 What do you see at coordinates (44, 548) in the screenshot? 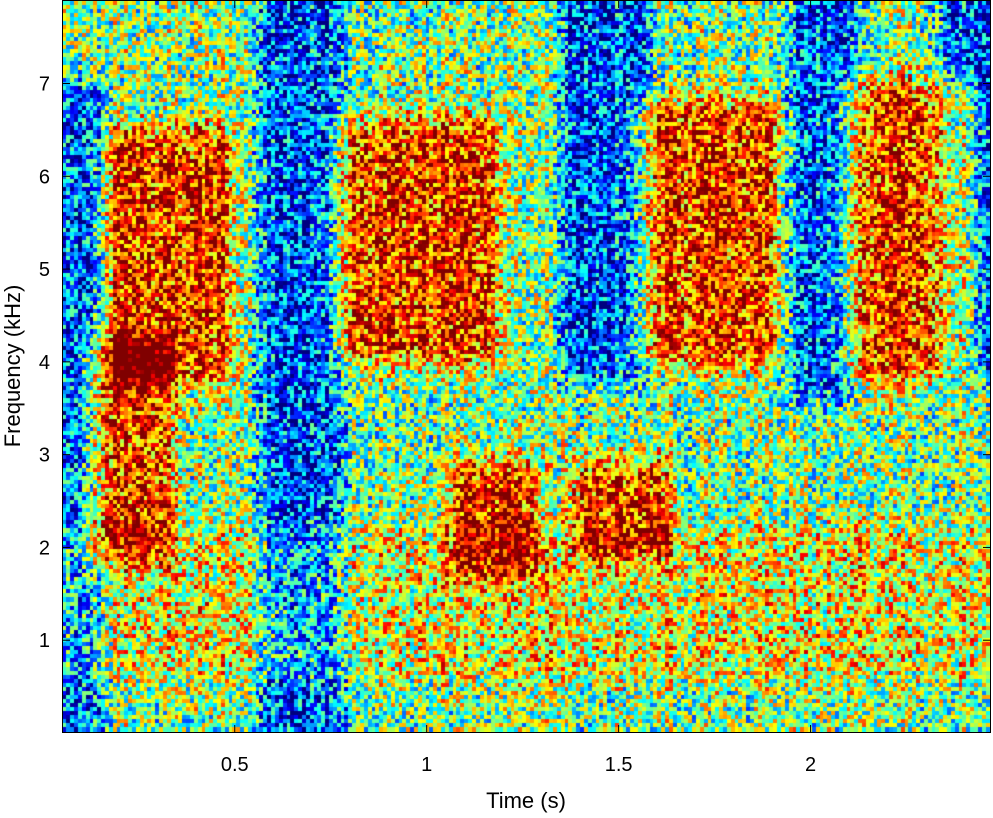
I see `y-tick-label: 2` at bounding box center [44, 548].